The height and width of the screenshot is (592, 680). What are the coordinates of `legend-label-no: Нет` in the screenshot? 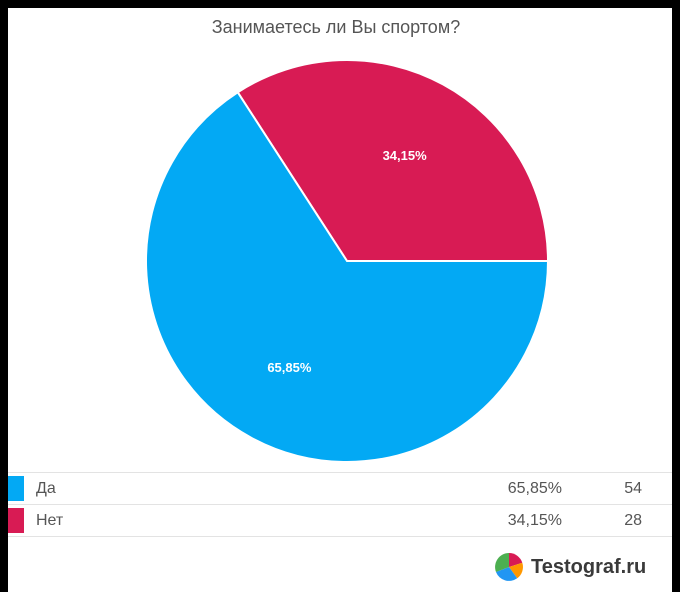 It's located at (50, 520).